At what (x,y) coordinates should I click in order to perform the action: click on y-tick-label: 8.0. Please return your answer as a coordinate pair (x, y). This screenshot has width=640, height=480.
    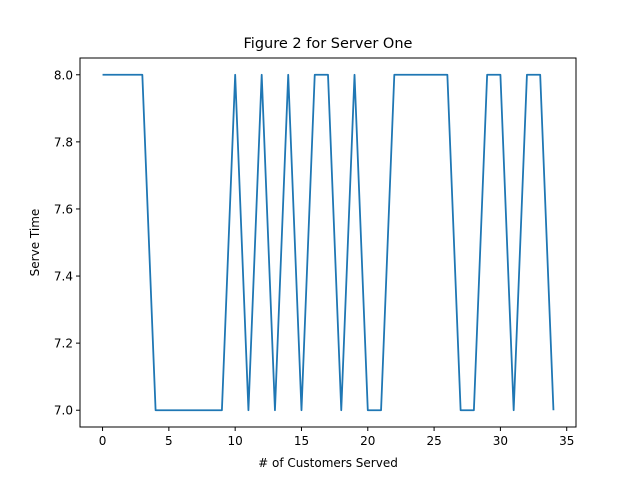
    Looking at the image, I should click on (63, 75).